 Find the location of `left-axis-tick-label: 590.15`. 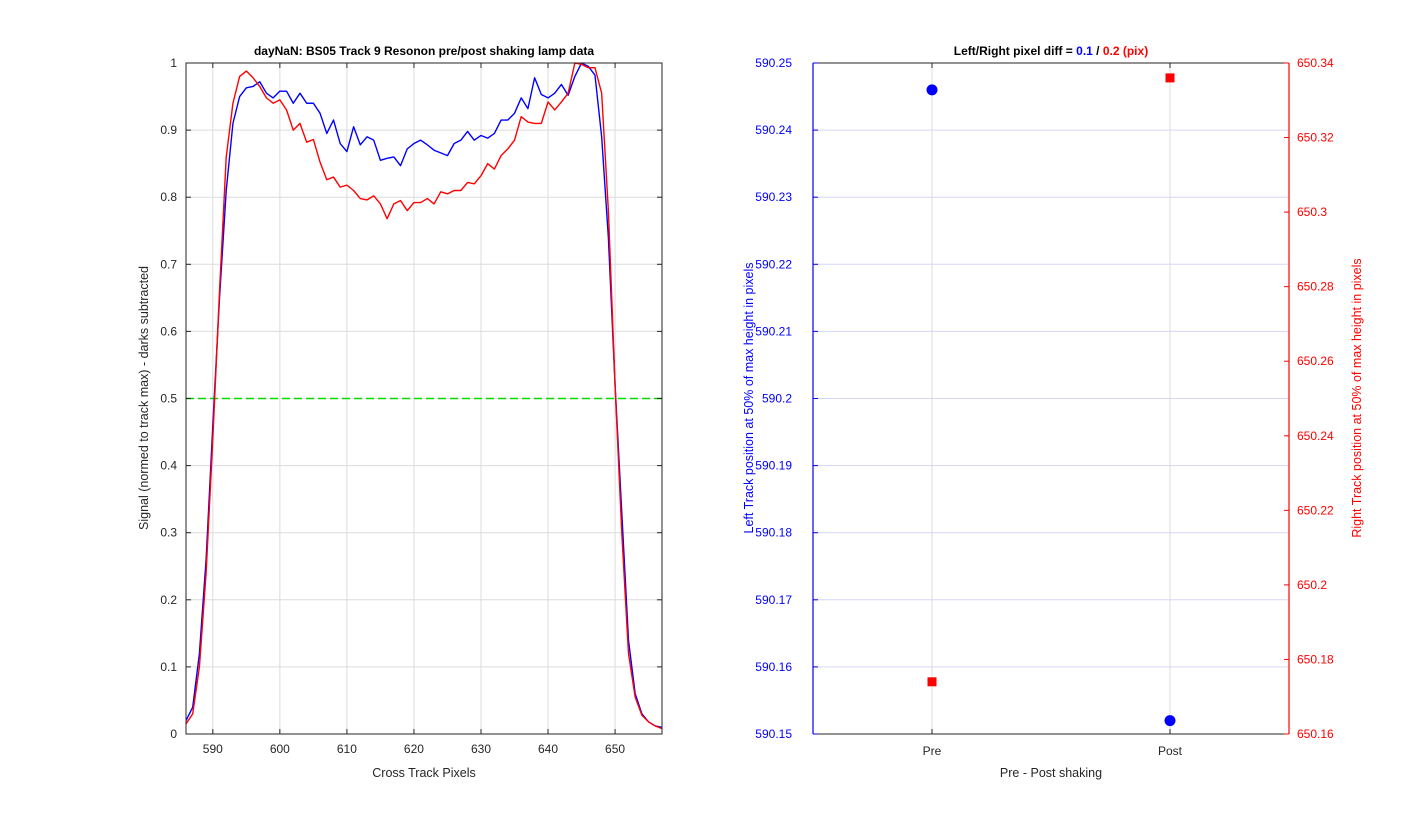

left-axis-tick-label: 590.15 is located at coordinates (773, 734).